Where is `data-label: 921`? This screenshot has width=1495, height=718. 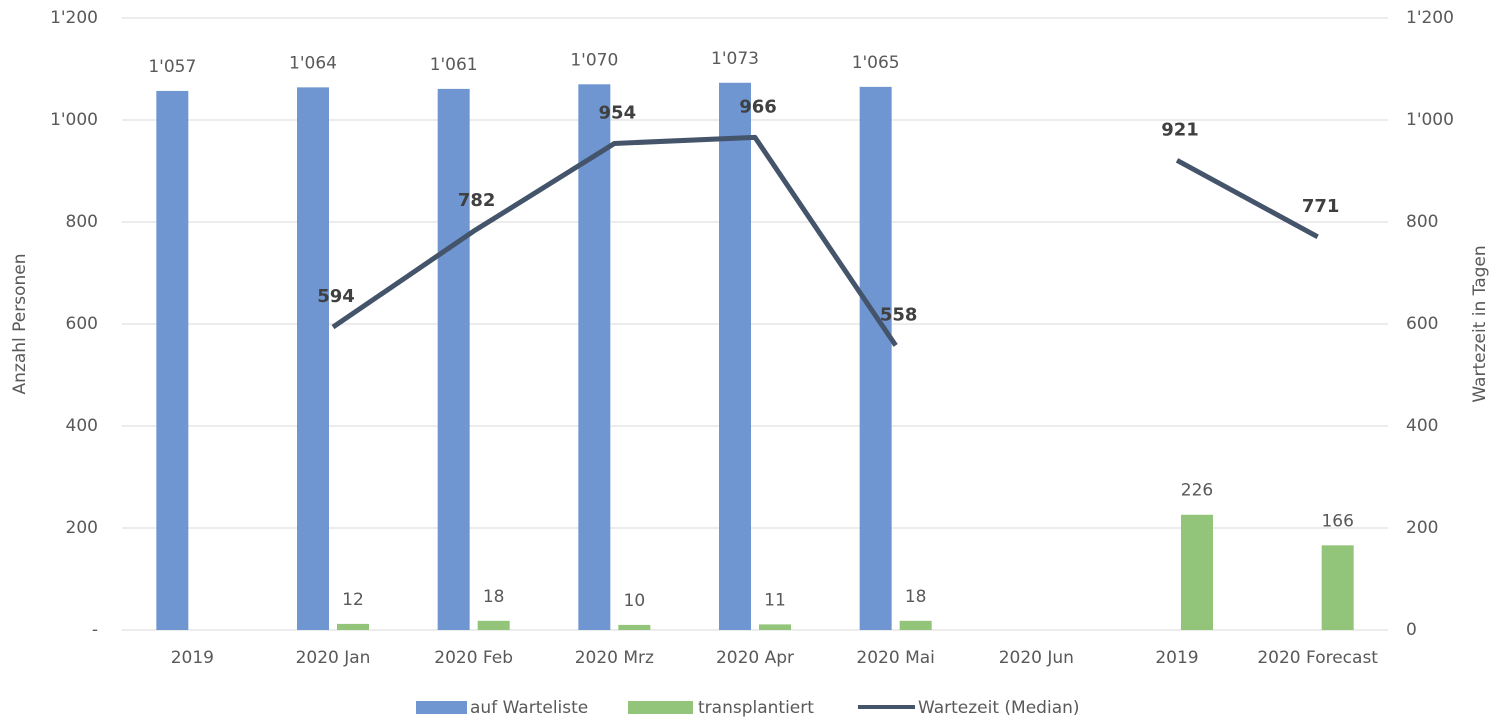
data-label: 921 is located at coordinates (1180, 129).